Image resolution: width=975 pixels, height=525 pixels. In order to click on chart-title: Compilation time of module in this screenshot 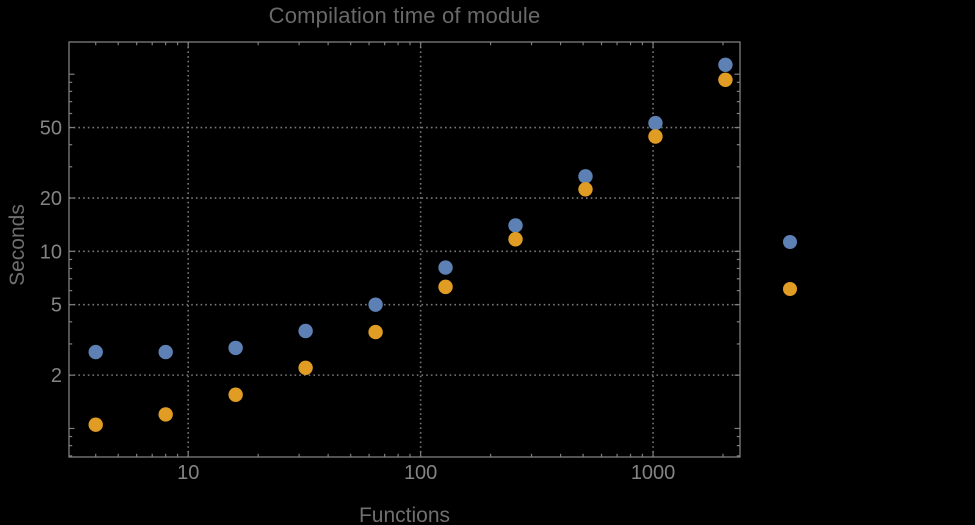, I will do `click(404, 15)`.